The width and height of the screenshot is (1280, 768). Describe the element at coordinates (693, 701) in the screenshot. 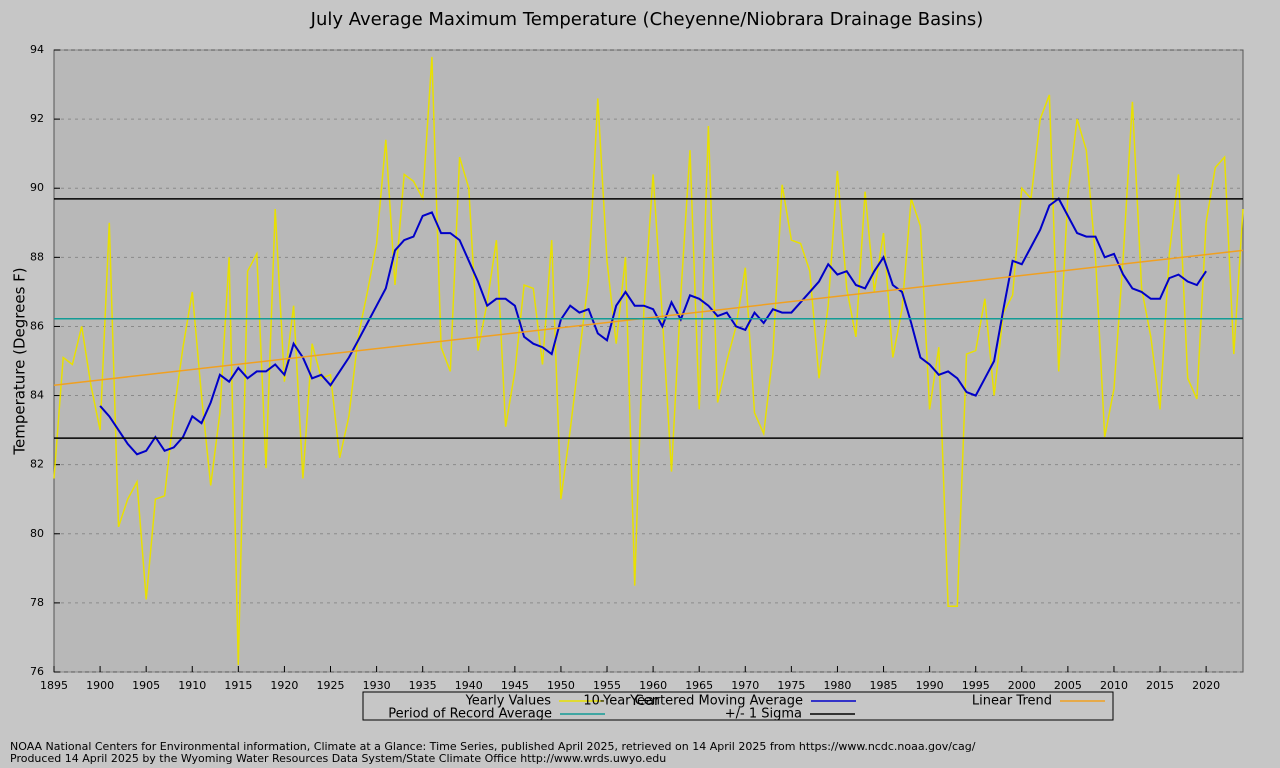

I see `legend-label: 10-Year Centered Moving Average` at that location.